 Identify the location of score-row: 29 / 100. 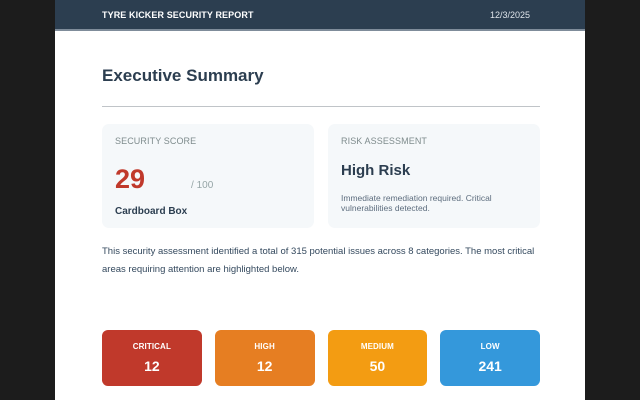
(164, 179).